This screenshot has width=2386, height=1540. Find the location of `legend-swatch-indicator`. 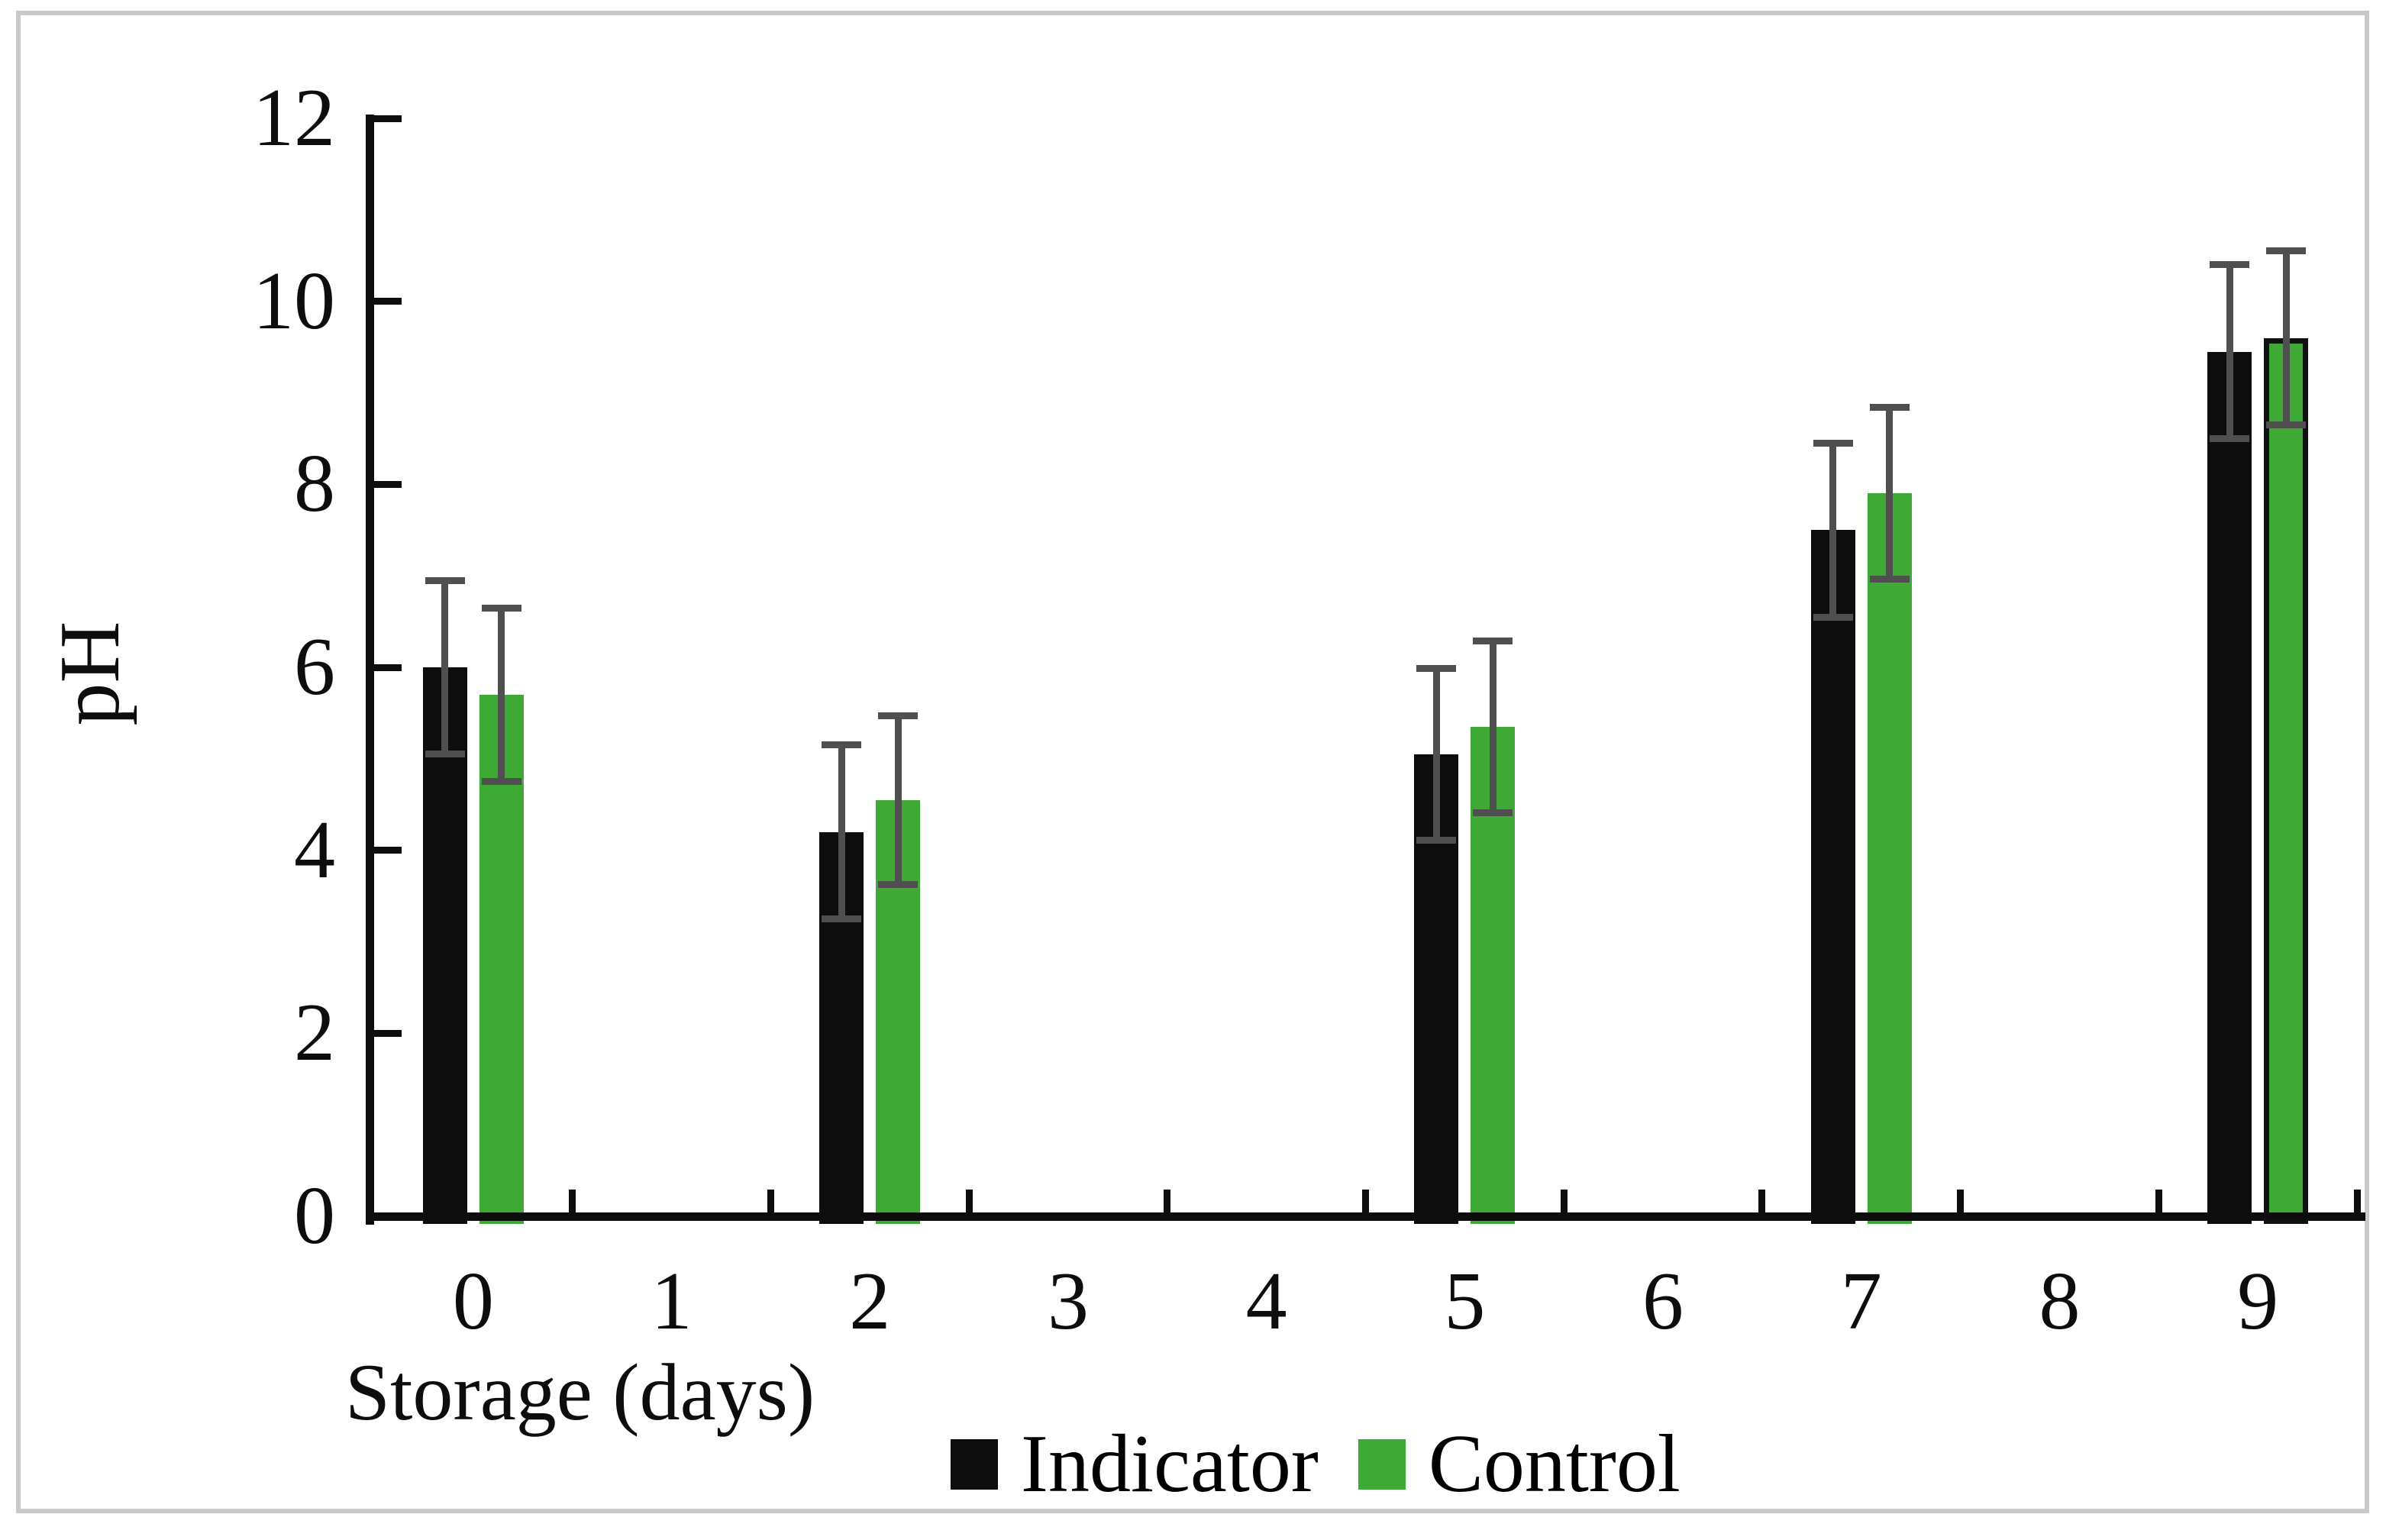

legend-swatch-indicator is located at coordinates (974, 1464).